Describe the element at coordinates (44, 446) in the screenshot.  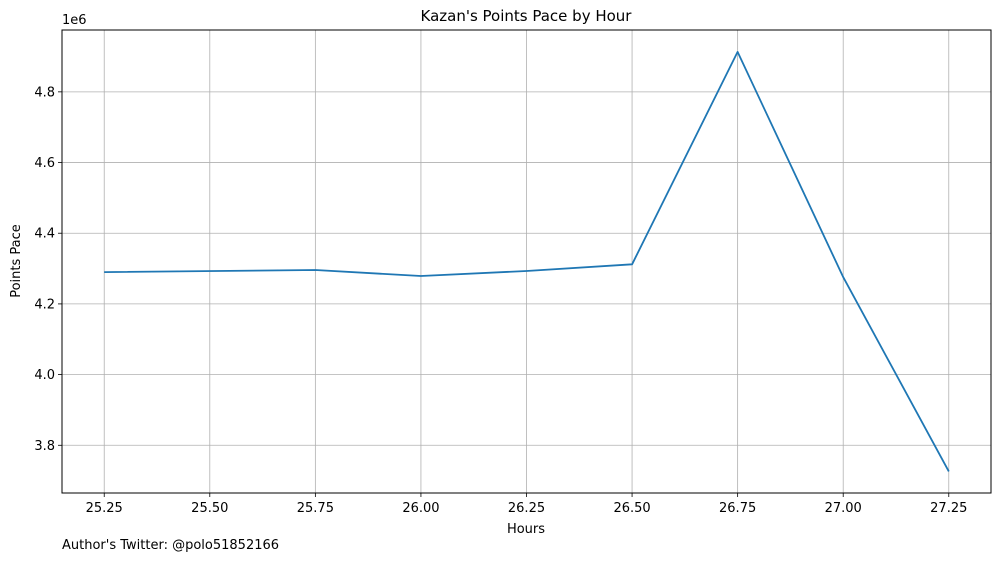
I see `y-tick-label: 3.8` at that location.